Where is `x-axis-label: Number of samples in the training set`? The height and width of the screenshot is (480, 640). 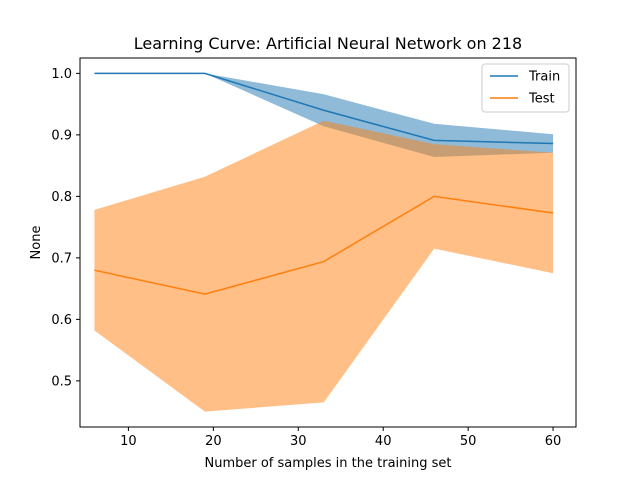 x-axis-label: Number of samples in the training set is located at coordinates (328, 463).